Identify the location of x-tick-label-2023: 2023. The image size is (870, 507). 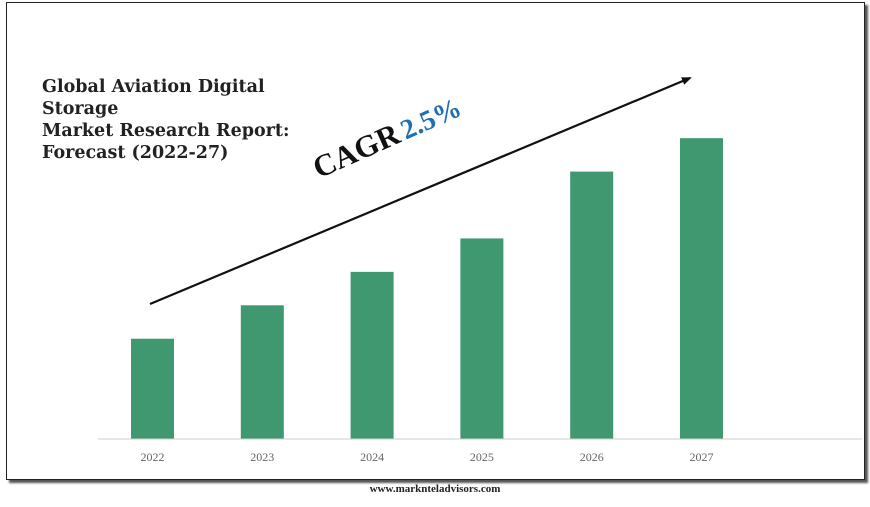
(262, 457).